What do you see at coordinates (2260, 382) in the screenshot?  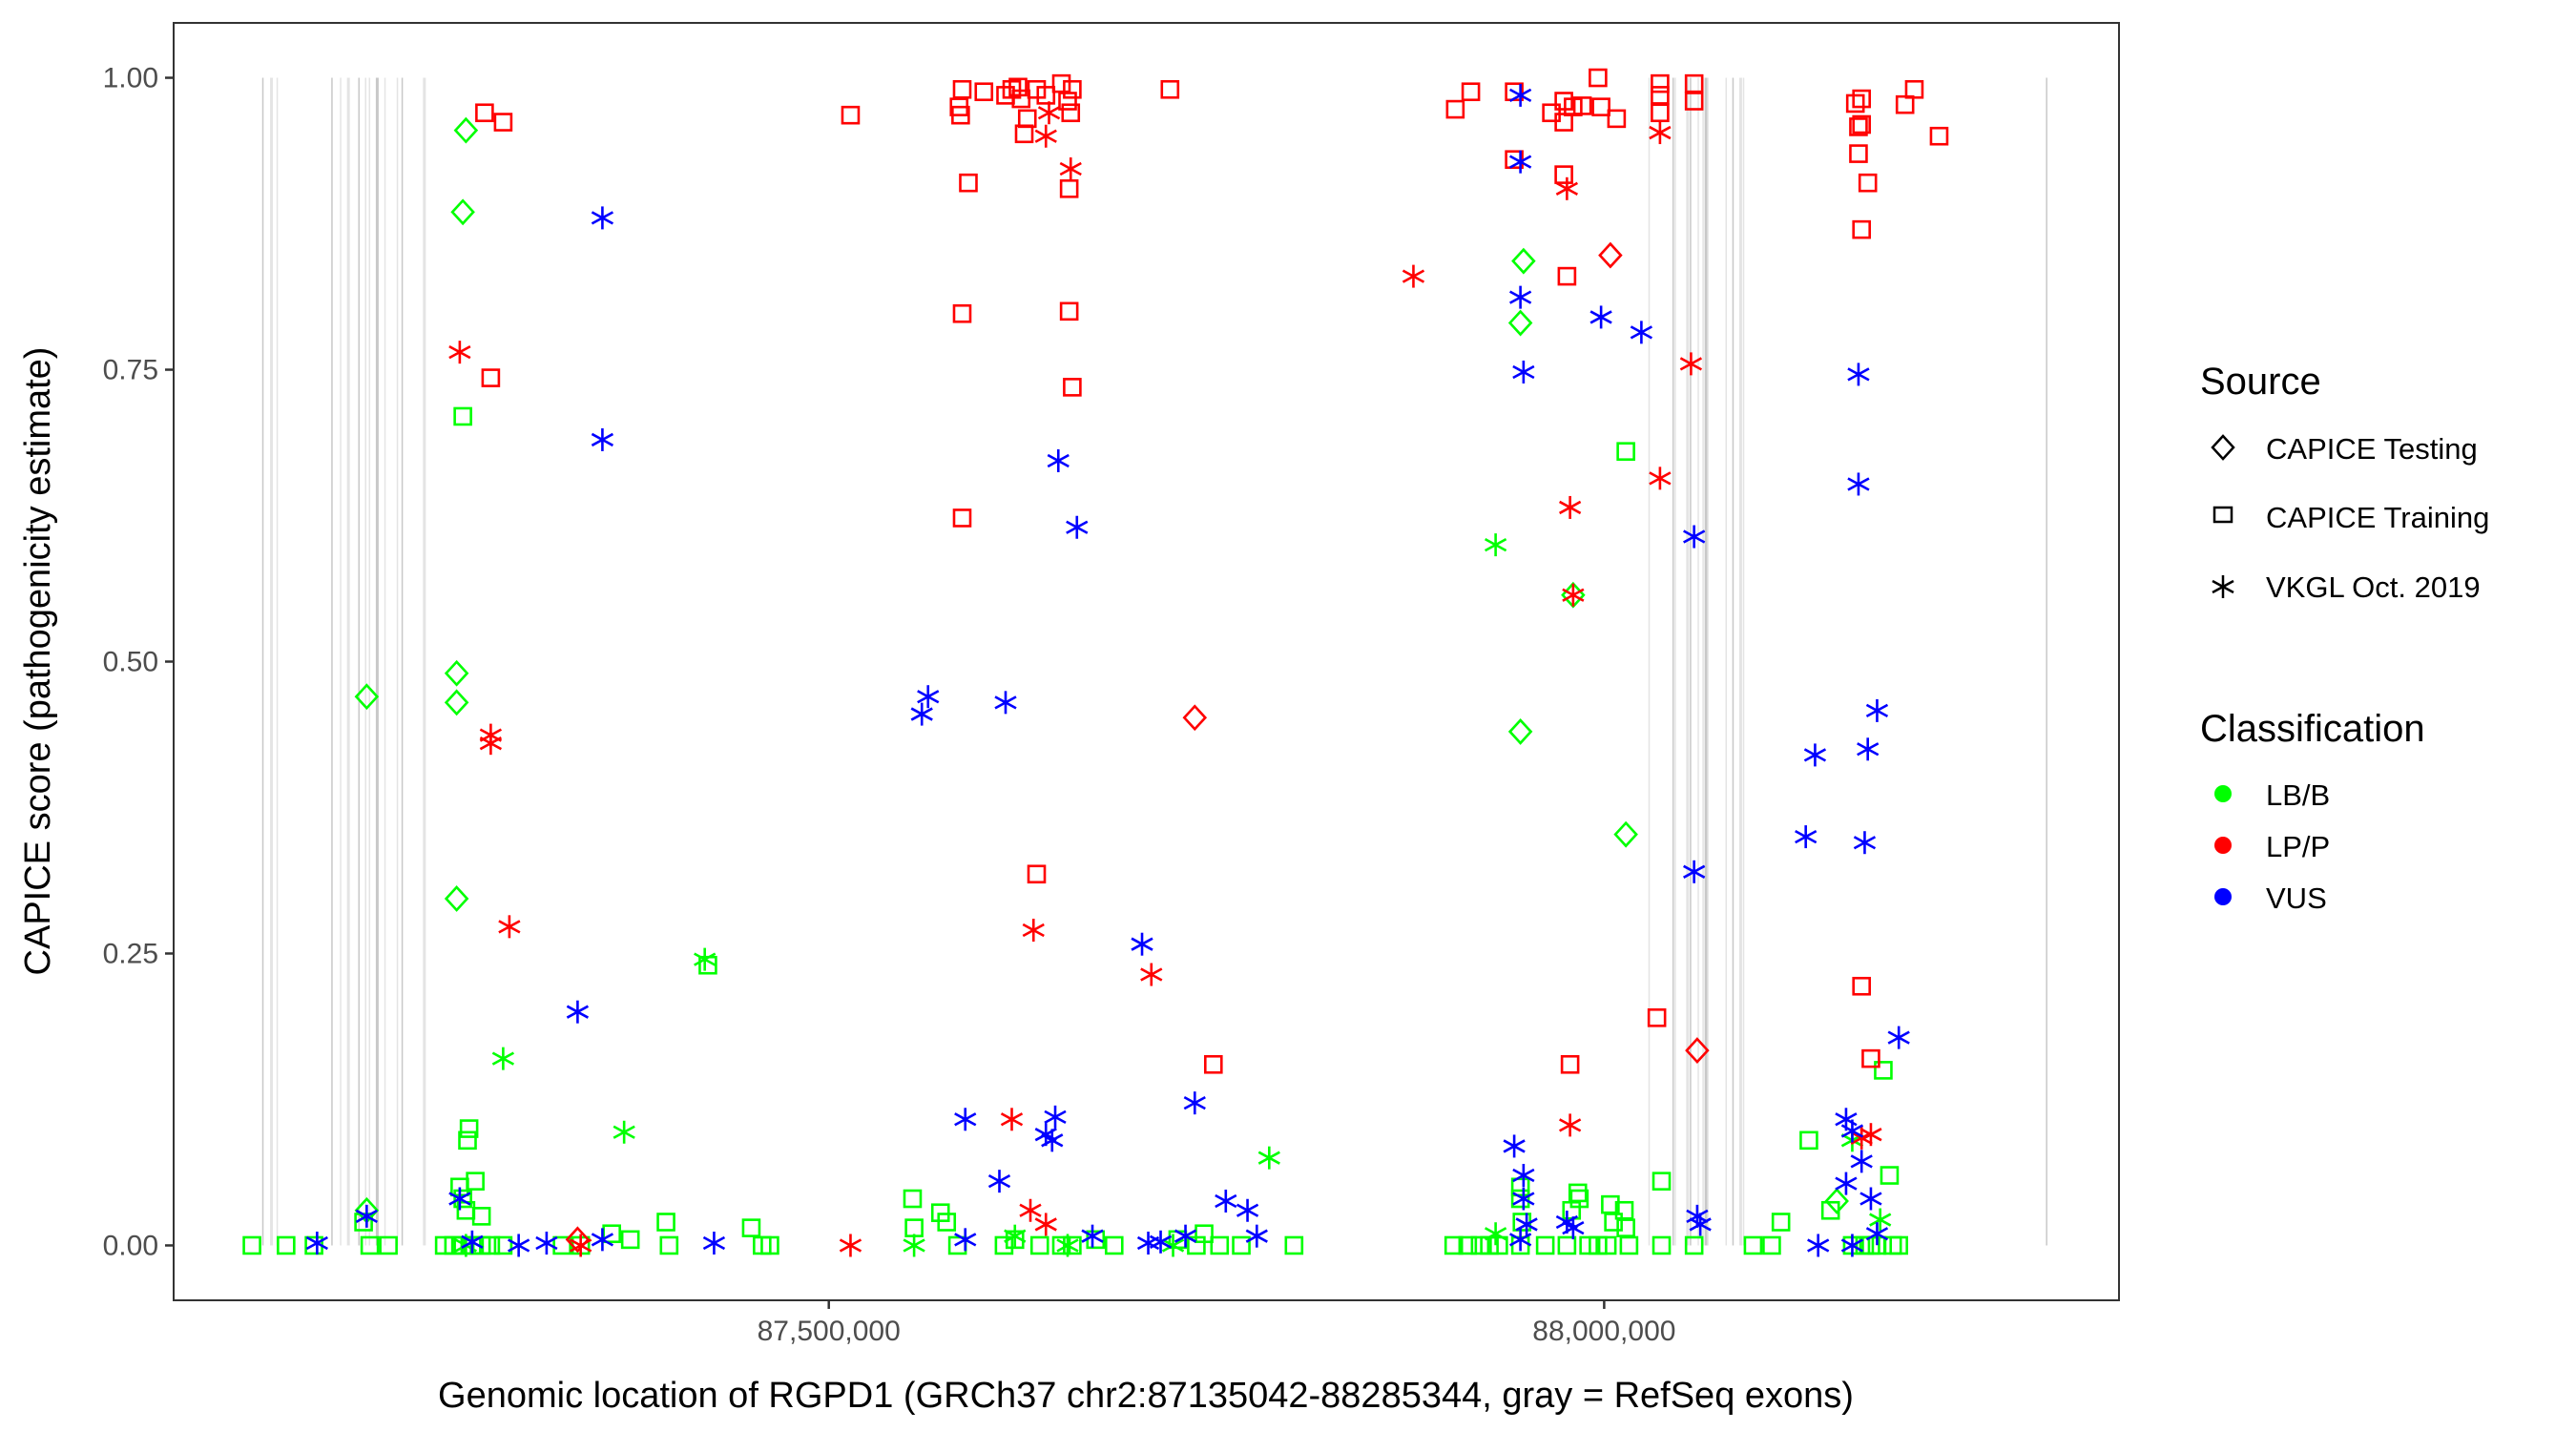 I see `legend-title-source: Source` at bounding box center [2260, 382].